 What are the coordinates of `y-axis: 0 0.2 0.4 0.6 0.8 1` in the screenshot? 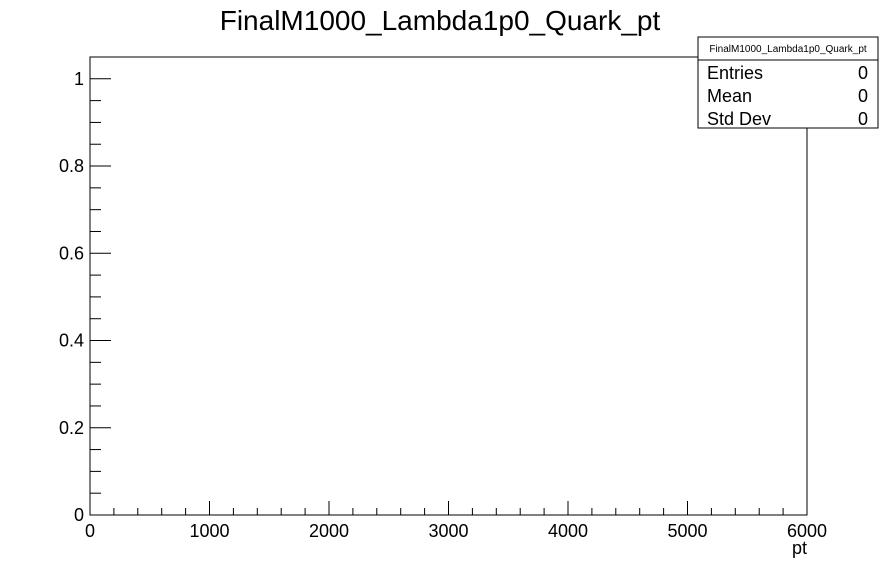 It's located at (85, 290).